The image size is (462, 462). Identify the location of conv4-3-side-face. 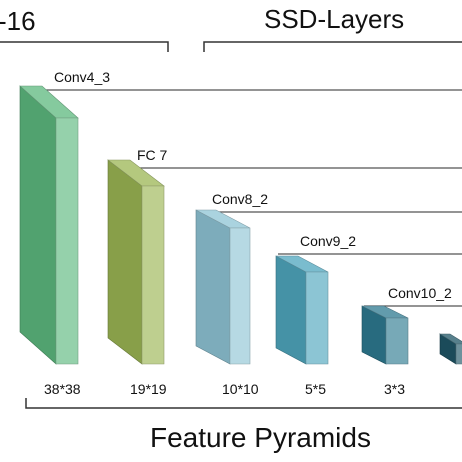
(38, 225).